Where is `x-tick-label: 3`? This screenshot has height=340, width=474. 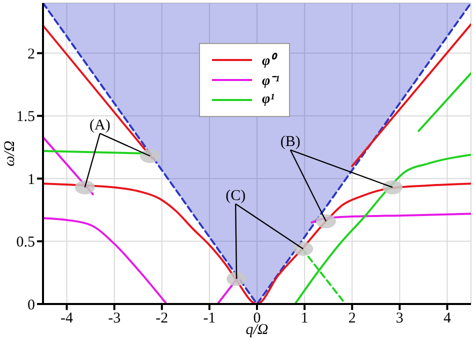 x-tick-label: 3 is located at coordinates (400, 318).